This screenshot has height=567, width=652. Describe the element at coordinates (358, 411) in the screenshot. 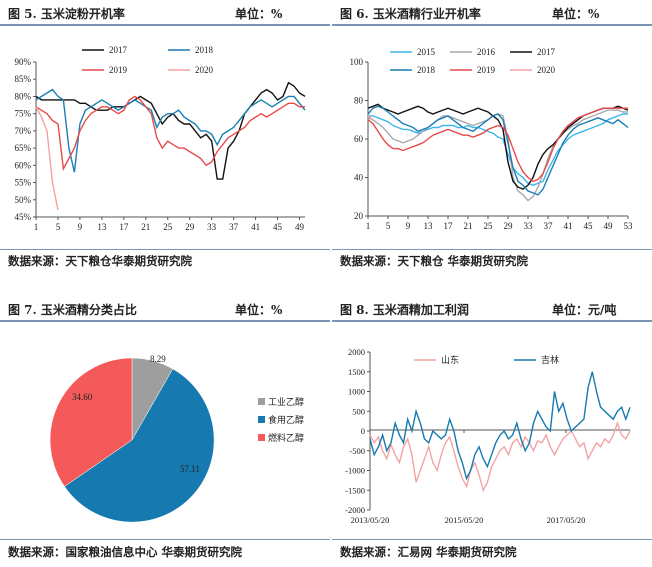

I see `y-tick-label: 500` at that location.